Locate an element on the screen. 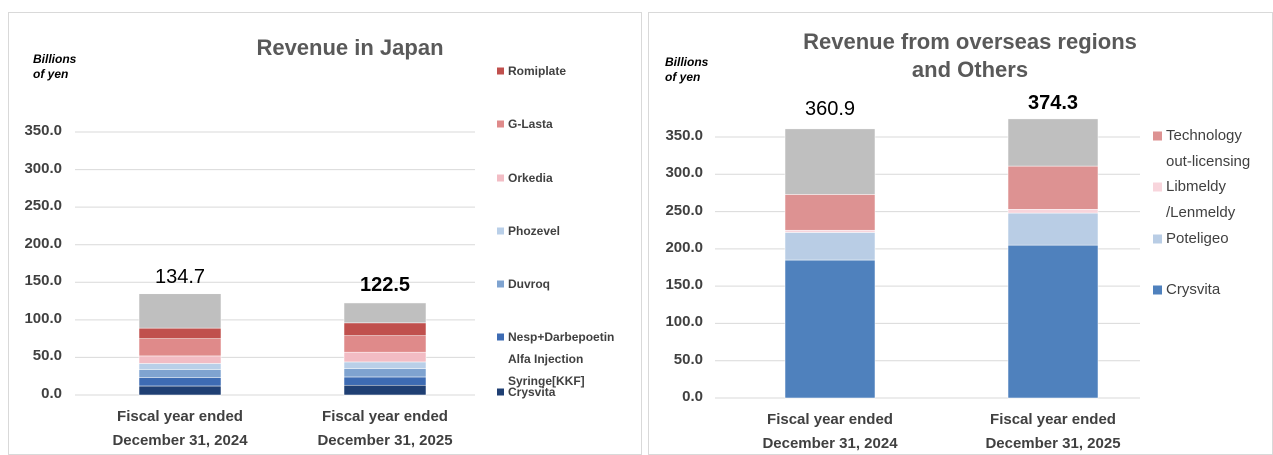 This screenshot has width=1273, height=455. legend-label: G-Lasta is located at coordinates (530, 124).